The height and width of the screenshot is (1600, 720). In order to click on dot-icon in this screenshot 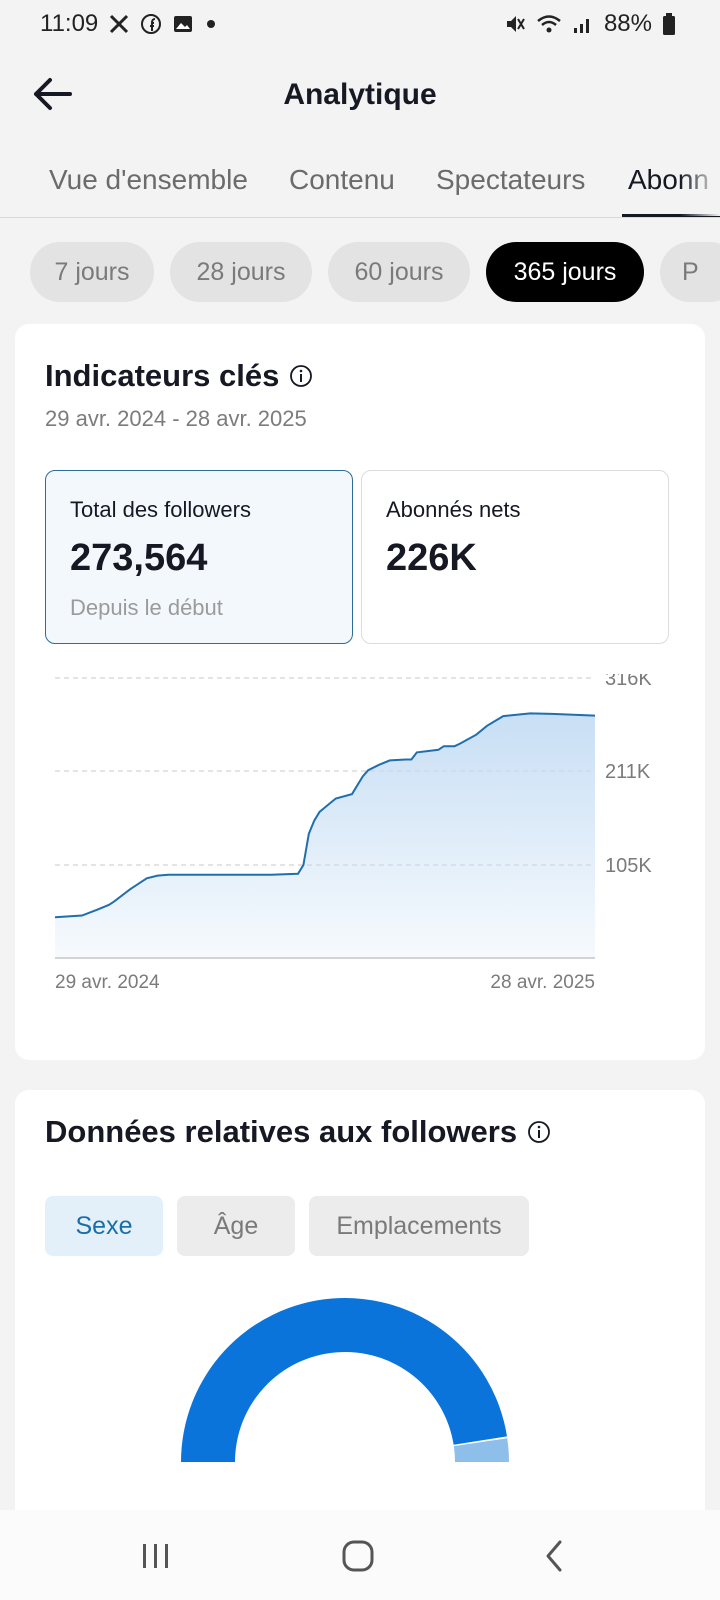, I will do `click(211, 24)`.